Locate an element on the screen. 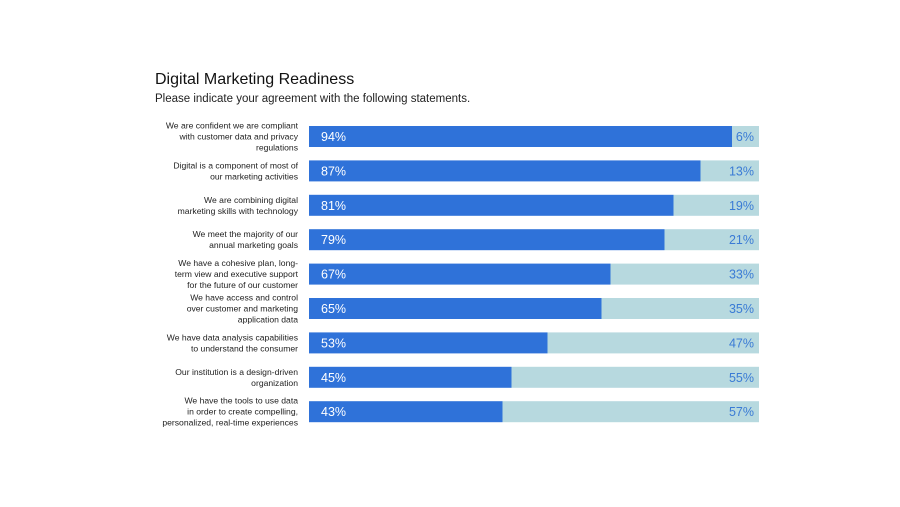 This screenshot has width=900, height=507. bar-agree-label: 53% is located at coordinates (333, 343).